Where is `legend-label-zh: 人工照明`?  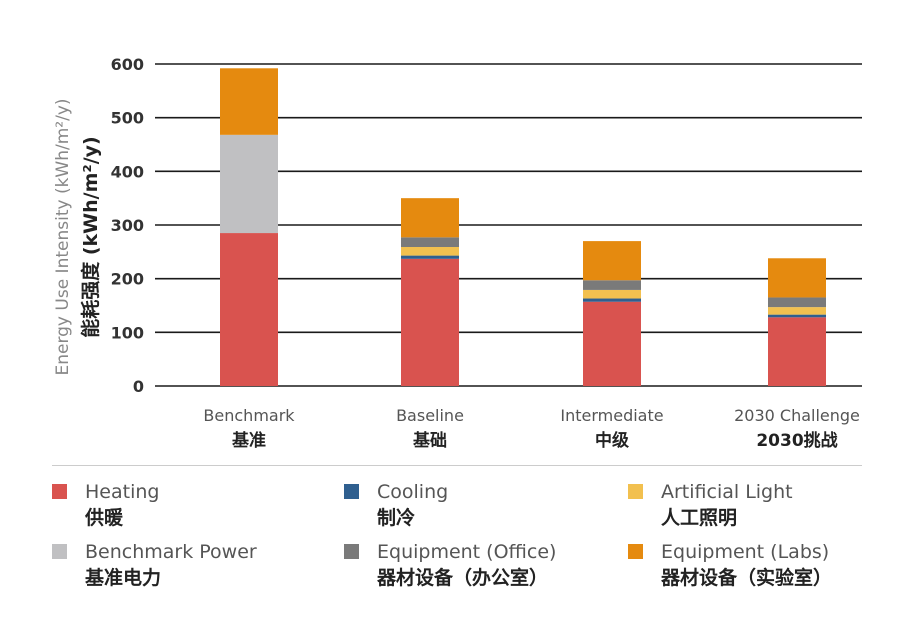 legend-label-zh: 人工照明 is located at coordinates (699, 518).